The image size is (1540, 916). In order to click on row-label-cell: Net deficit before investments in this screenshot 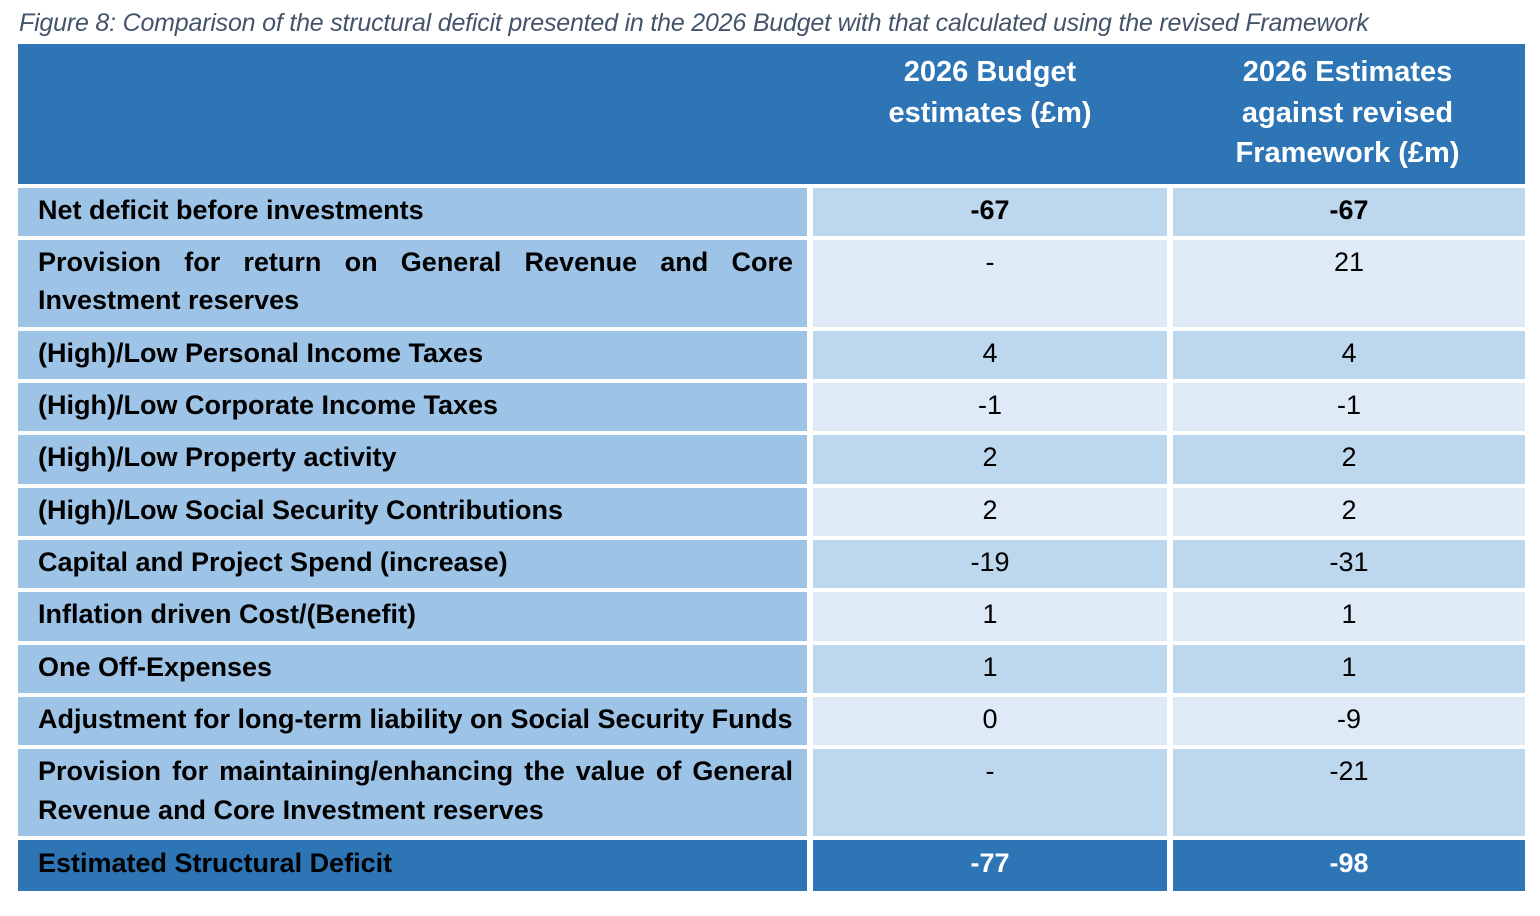, I will do `click(415, 211)`.